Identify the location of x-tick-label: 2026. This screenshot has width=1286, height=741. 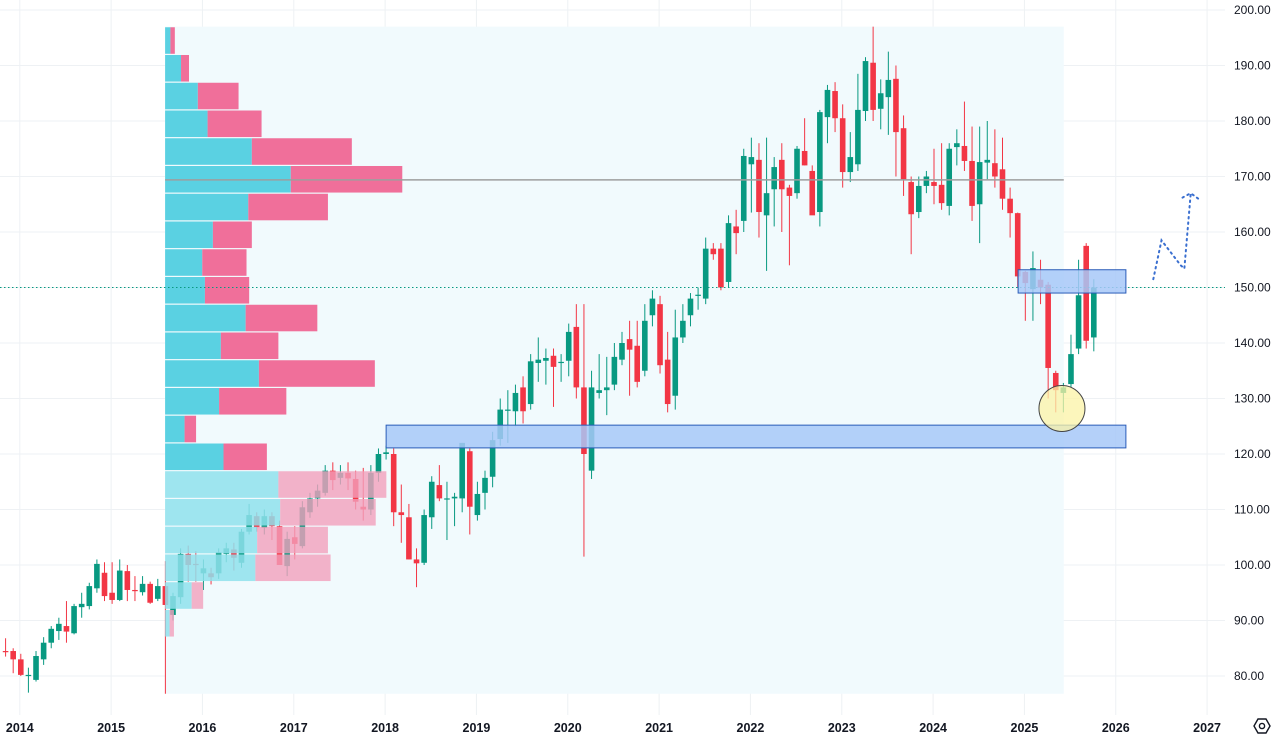
(1116, 728).